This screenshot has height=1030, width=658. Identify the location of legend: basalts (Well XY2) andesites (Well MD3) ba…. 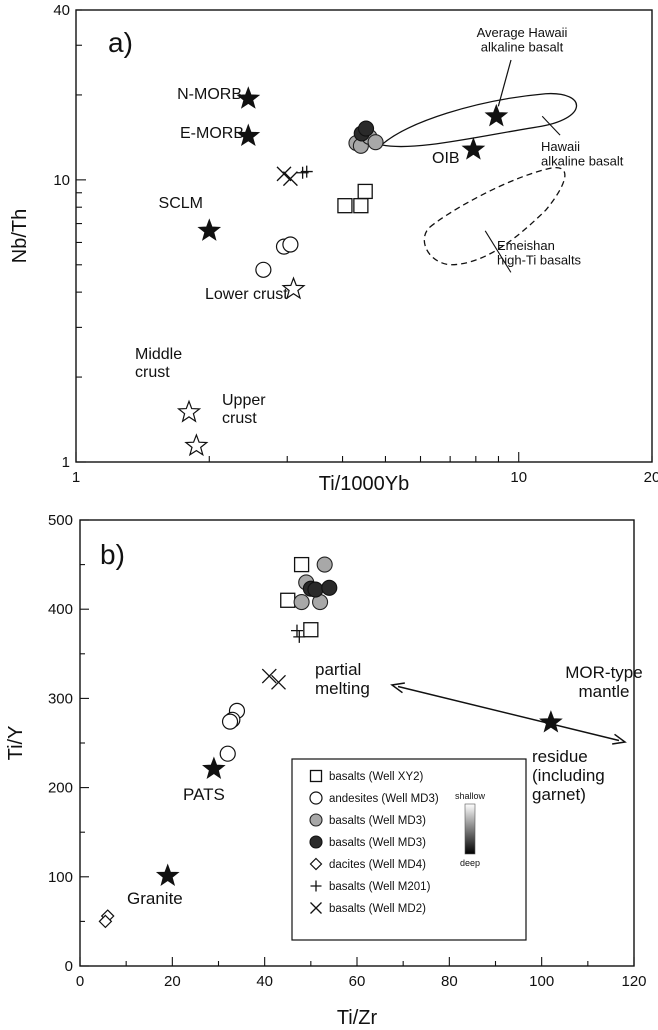
(409, 849).